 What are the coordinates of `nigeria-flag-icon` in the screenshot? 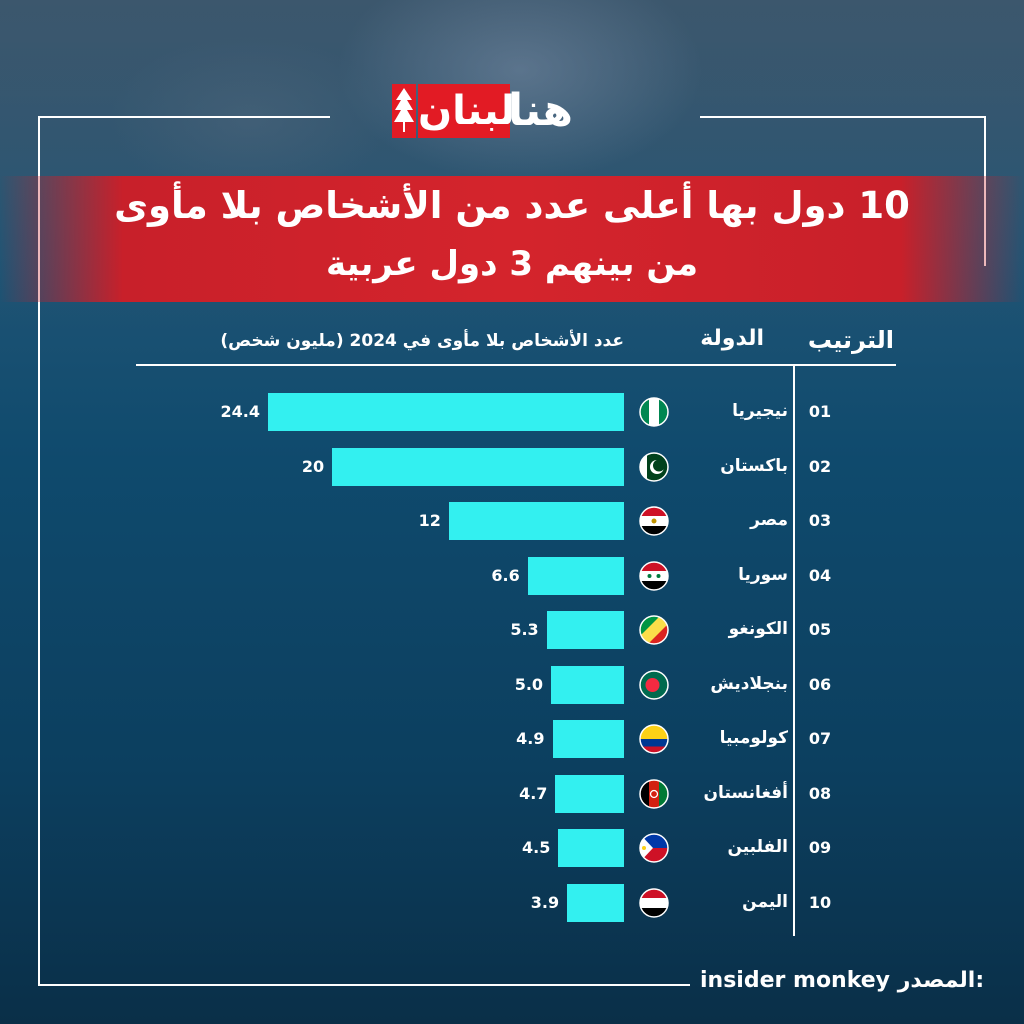 It's located at (654, 412).